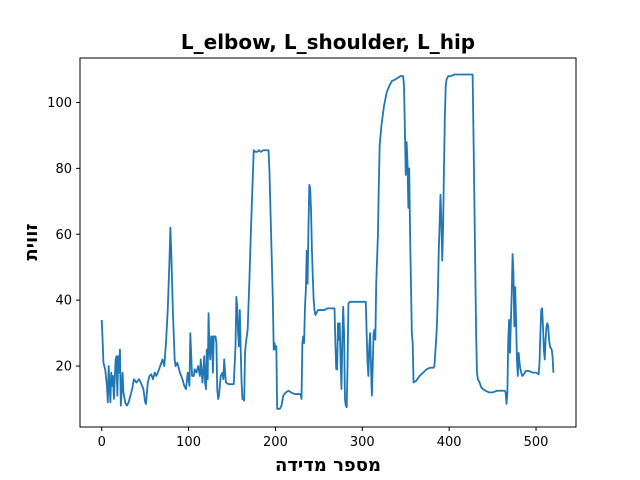  What do you see at coordinates (362, 442) in the screenshot?
I see `x-tick-label: 300` at bounding box center [362, 442].